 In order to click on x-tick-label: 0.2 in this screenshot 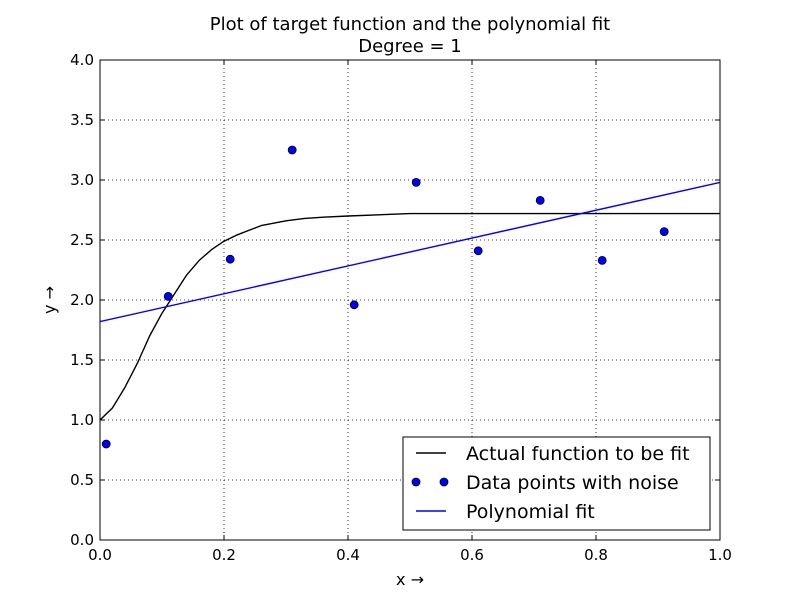, I will do `click(224, 555)`.